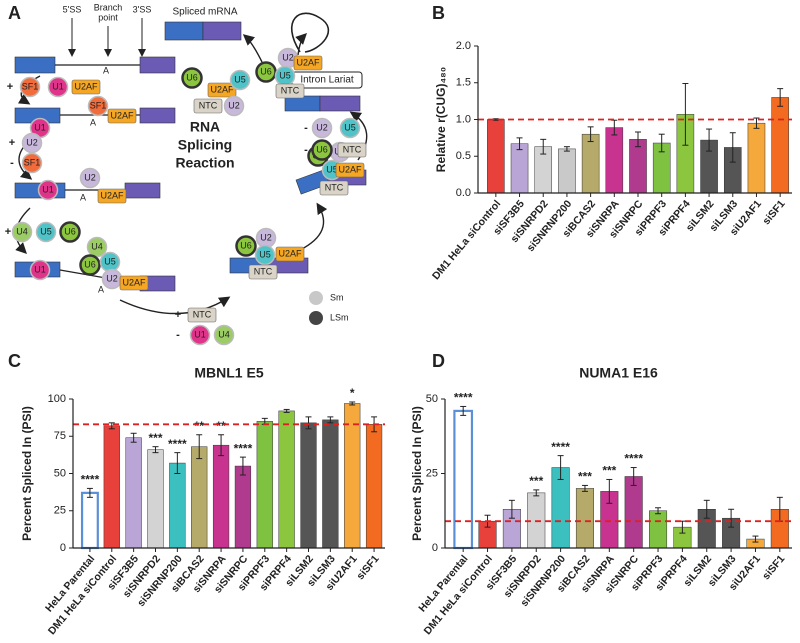 The width and height of the screenshot is (800, 643). I want to click on y-axis-label: Percent Spliced In (PSI), so click(417, 473).